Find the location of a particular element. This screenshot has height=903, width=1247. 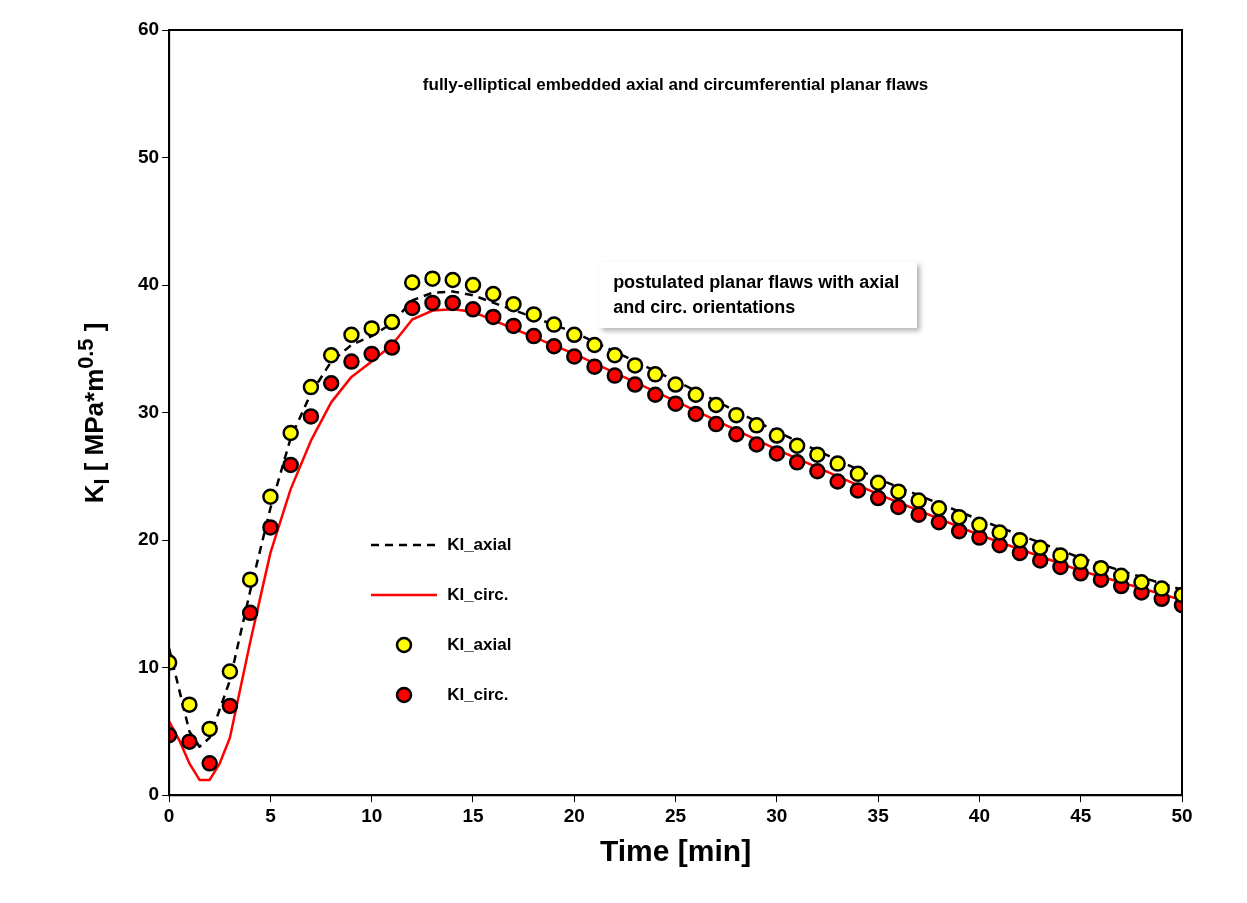

x-tick-label: 50 is located at coordinates (1182, 815).